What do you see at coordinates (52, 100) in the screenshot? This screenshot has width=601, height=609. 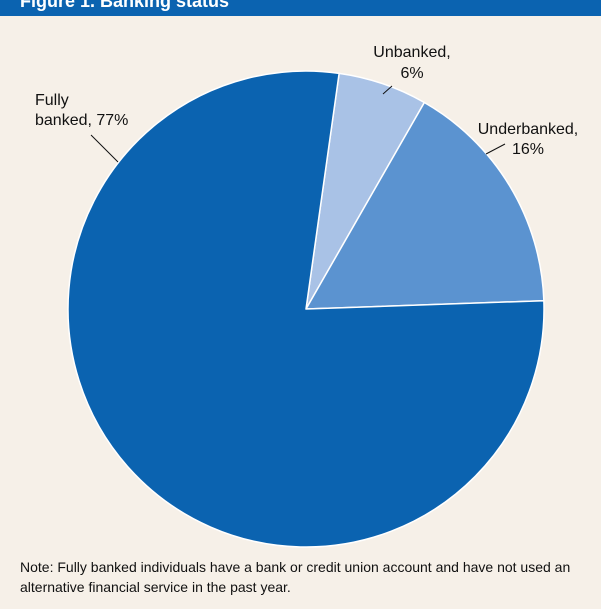 I see `slice-label-line: Fully` at bounding box center [52, 100].